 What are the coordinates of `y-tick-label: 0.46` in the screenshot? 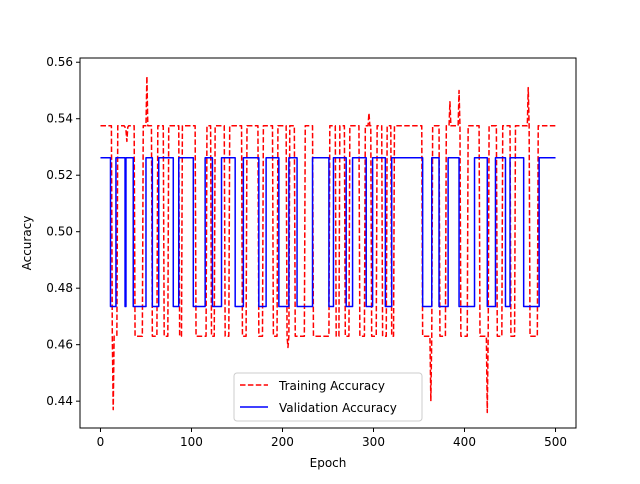 It's located at (59, 345).